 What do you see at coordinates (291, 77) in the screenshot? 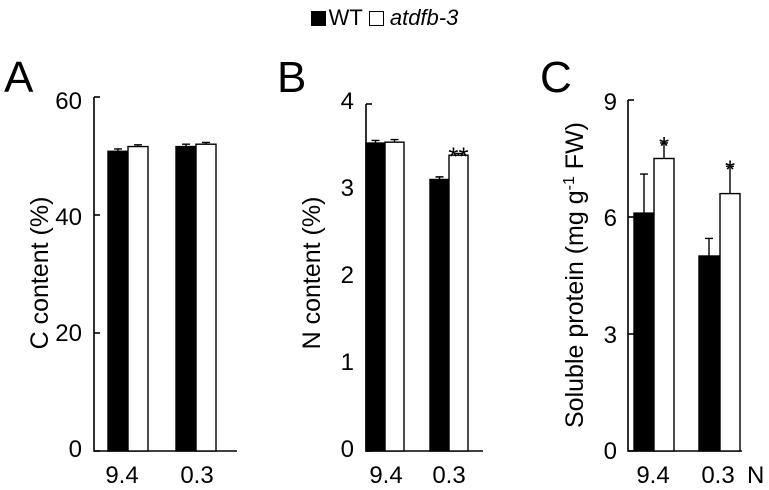
I see `panel-letter-b: B` at bounding box center [291, 77].